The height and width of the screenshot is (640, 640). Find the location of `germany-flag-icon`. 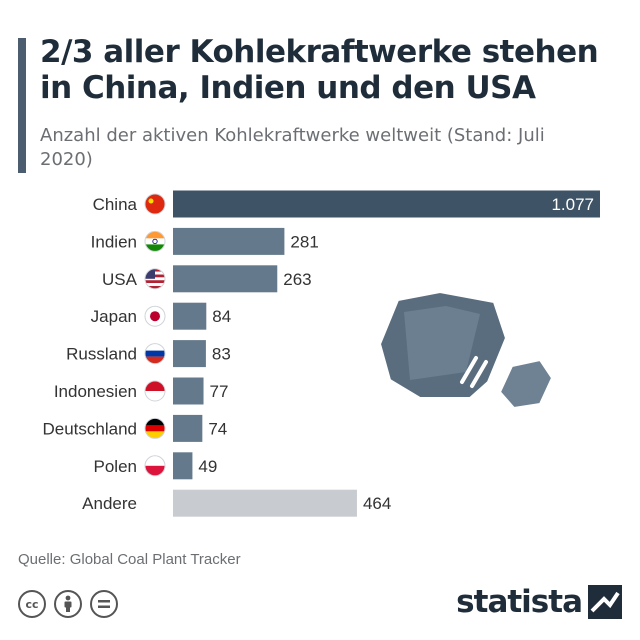

germany-flag-icon is located at coordinates (155, 428).